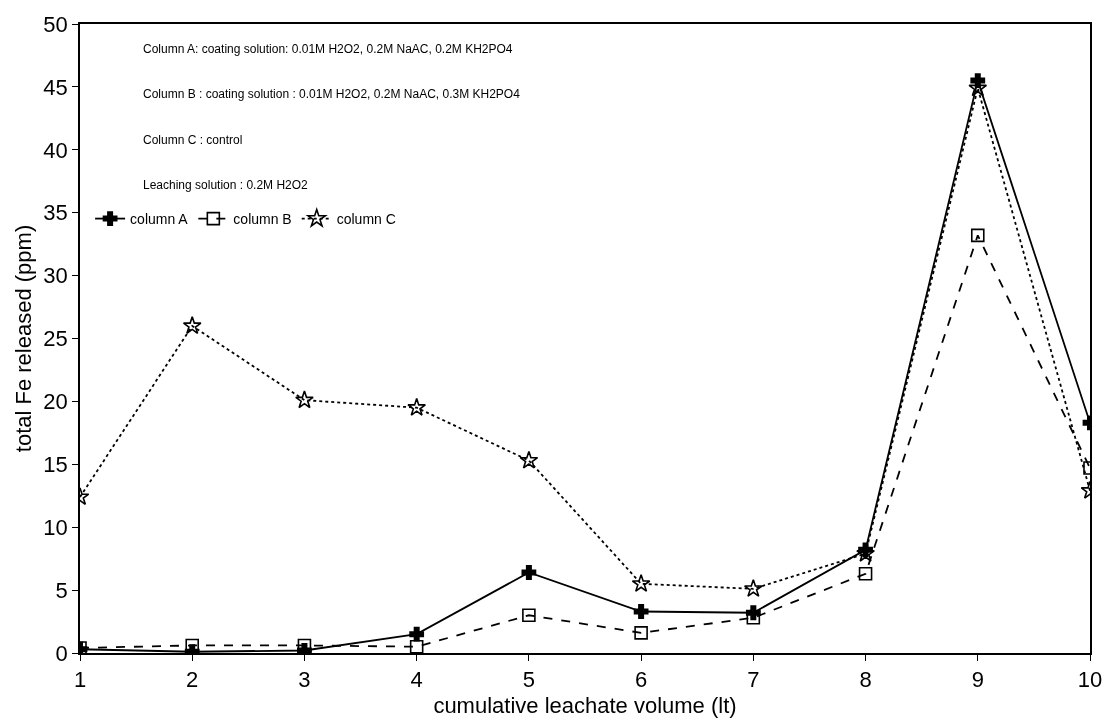 This screenshot has height=726, width=1114. What do you see at coordinates (332, 94) in the screenshot?
I see `annotation: Column B : coating solution : 0.01M H2O2, 0.2M NaAC, 0.3M KH2PO4` at bounding box center [332, 94].